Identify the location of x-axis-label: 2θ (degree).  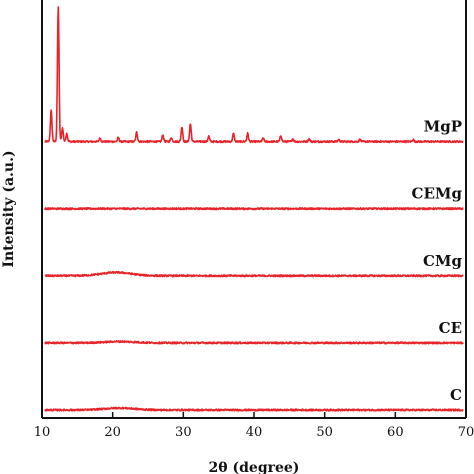
(254, 467).